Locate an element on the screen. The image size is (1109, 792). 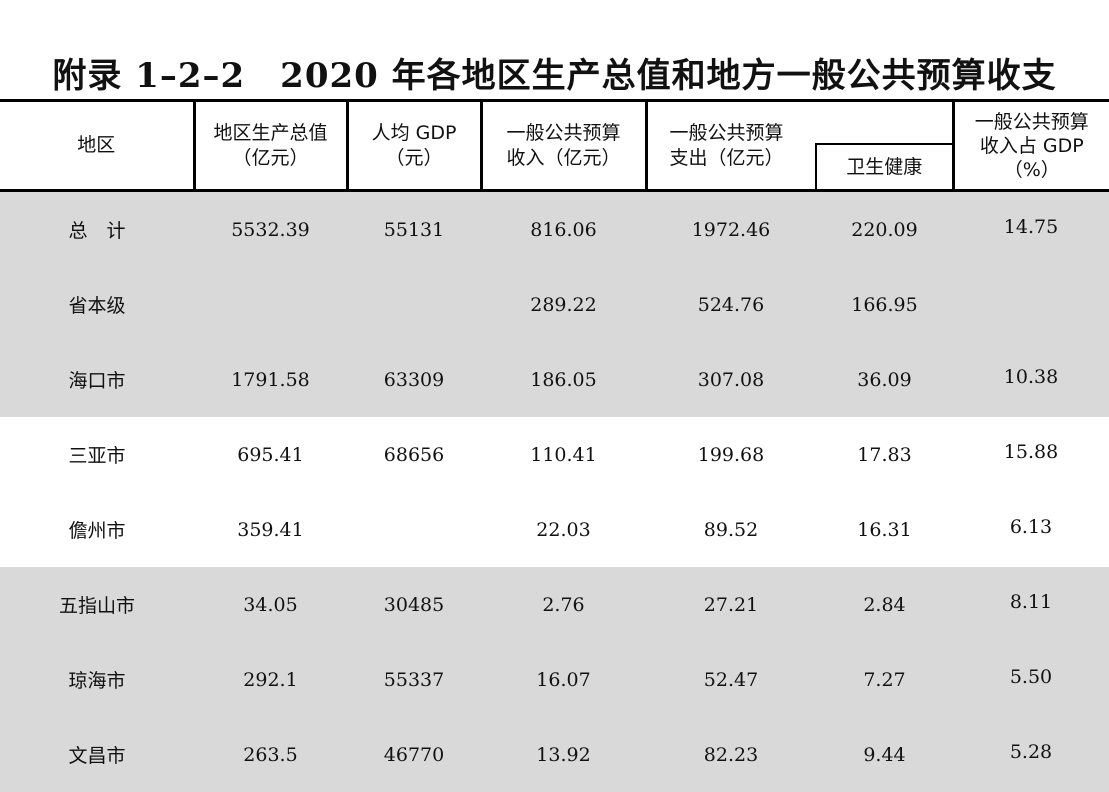
cell-region: 儋州市 is located at coordinates (97, 529).